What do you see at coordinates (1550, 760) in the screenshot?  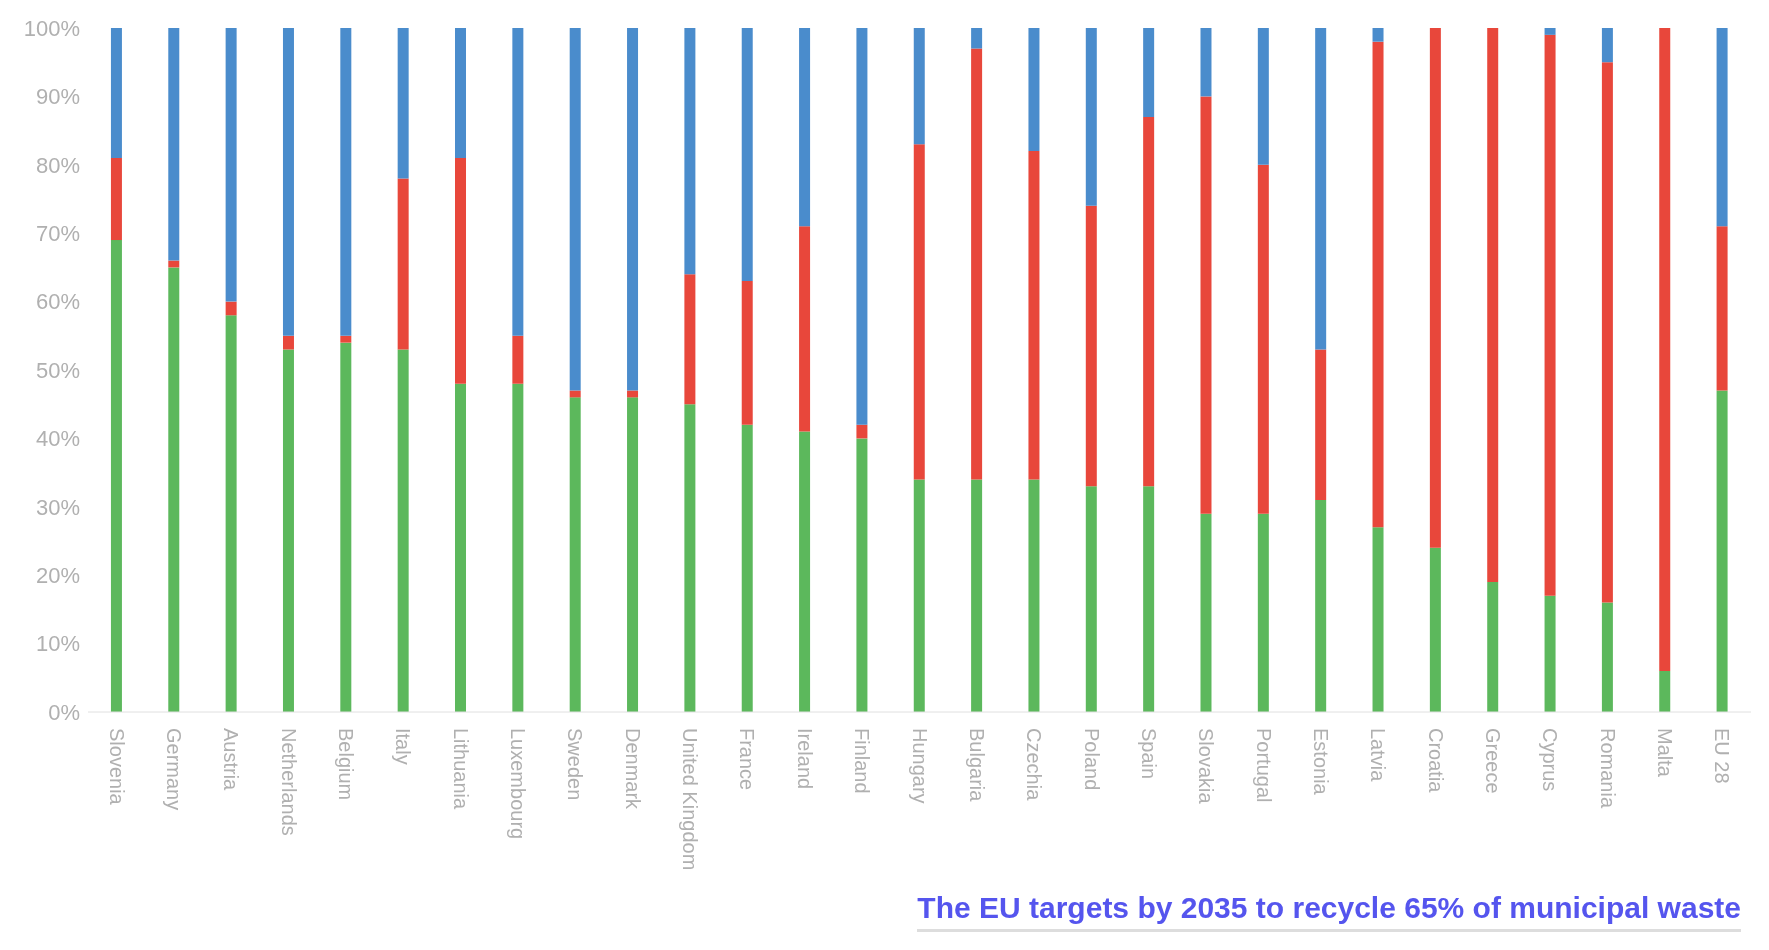 I see `x-tick-label: Cyprus` at bounding box center [1550, 760].